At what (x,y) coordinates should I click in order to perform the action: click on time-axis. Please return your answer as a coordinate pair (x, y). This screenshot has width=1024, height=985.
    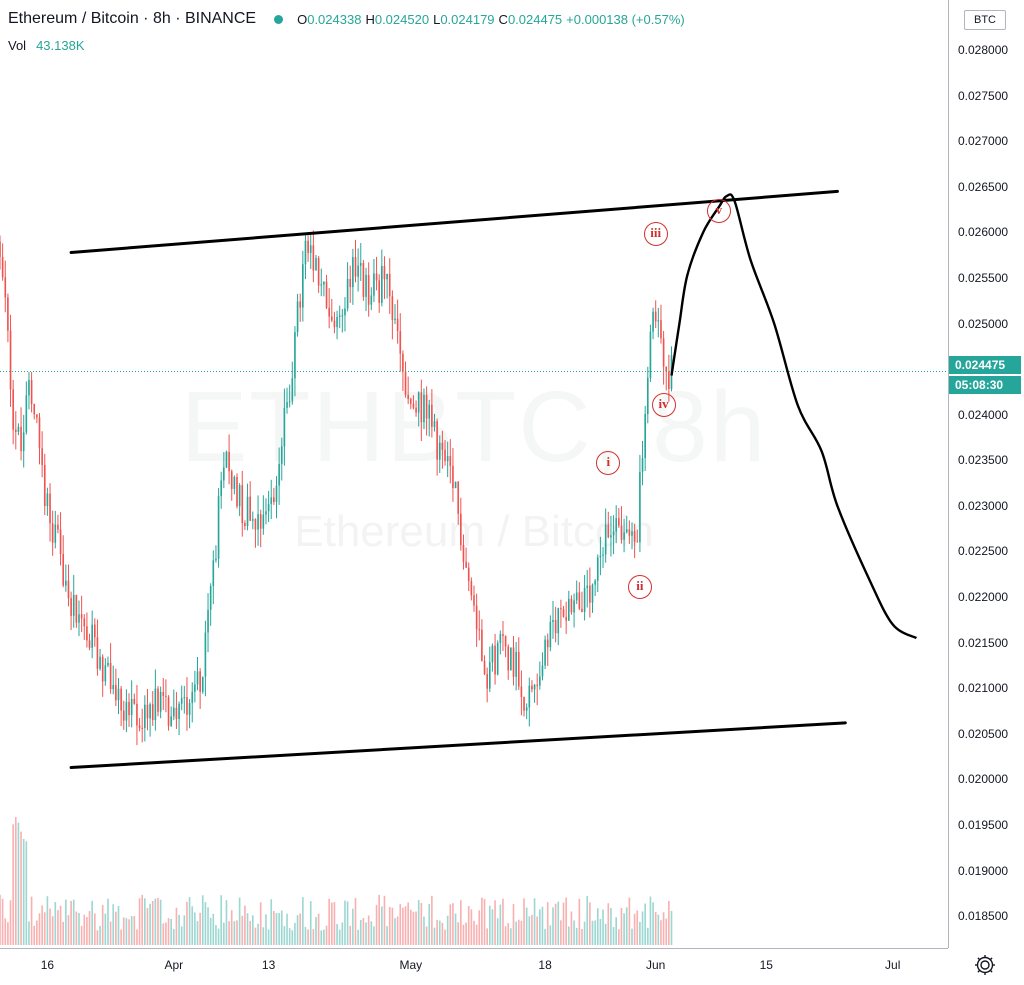
    Looking at the image, I should click on (474, 966).